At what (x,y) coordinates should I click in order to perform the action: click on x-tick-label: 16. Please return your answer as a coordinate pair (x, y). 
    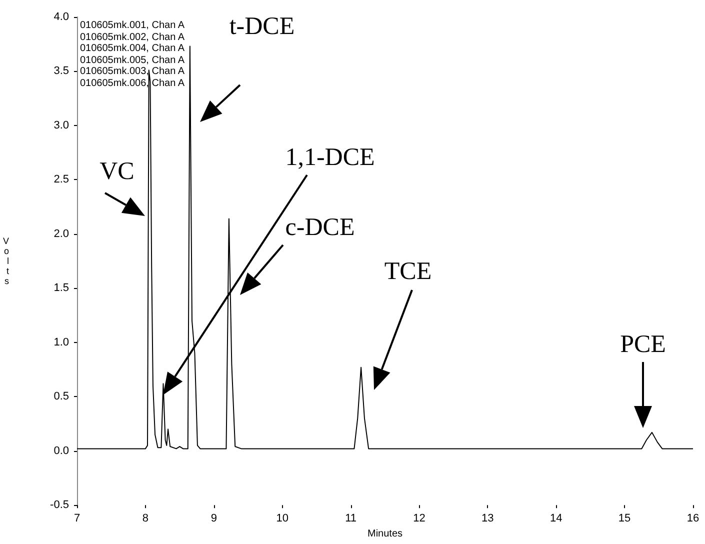
    Looking at the image, I should click on (693, 518).